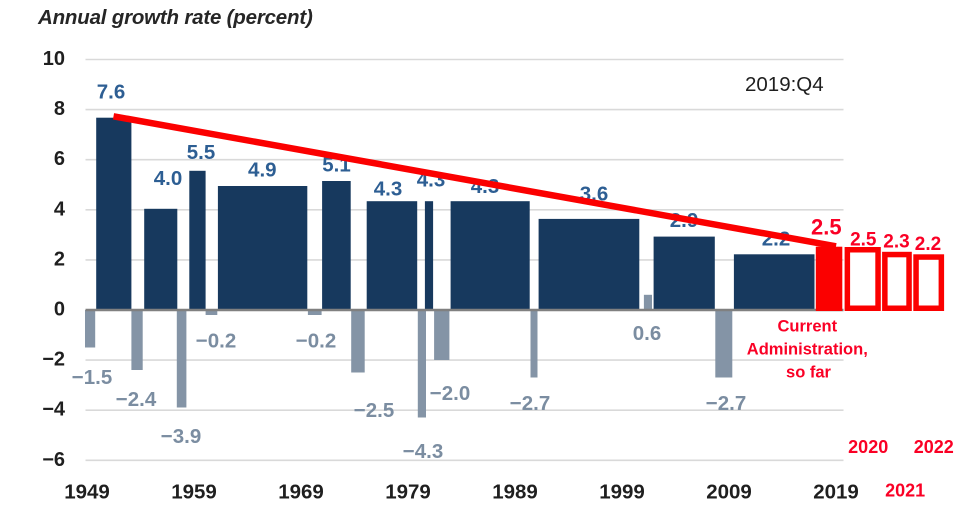 The width and height of the screenshot is (980, 523). I want to click on svg-text: 1999, so click(622, 492).